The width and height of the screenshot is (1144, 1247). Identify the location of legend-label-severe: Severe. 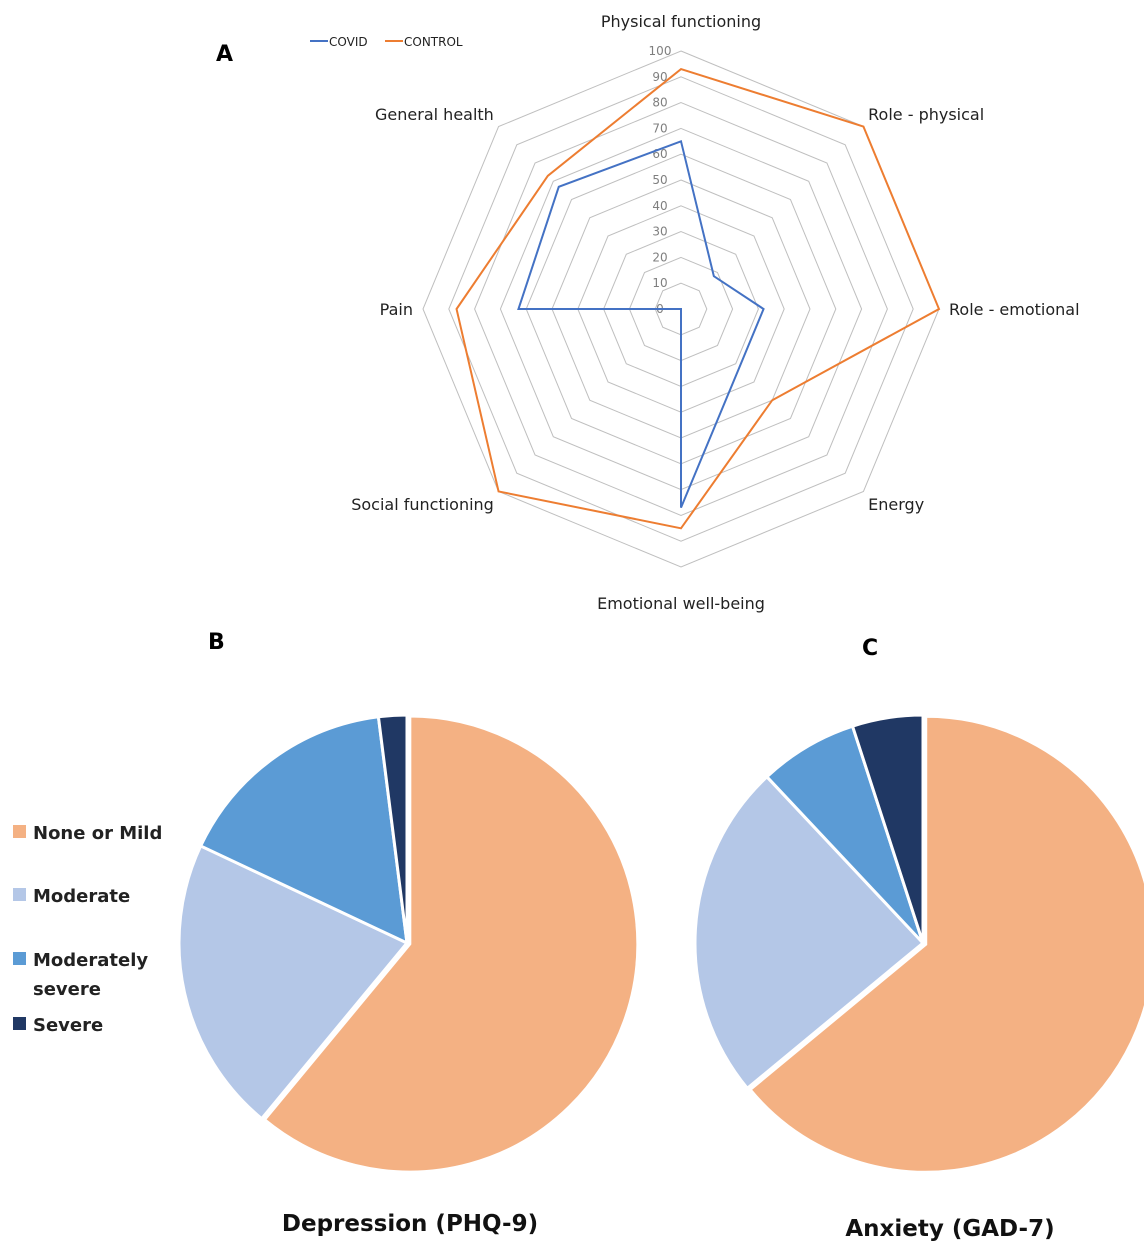
(68, 1025).